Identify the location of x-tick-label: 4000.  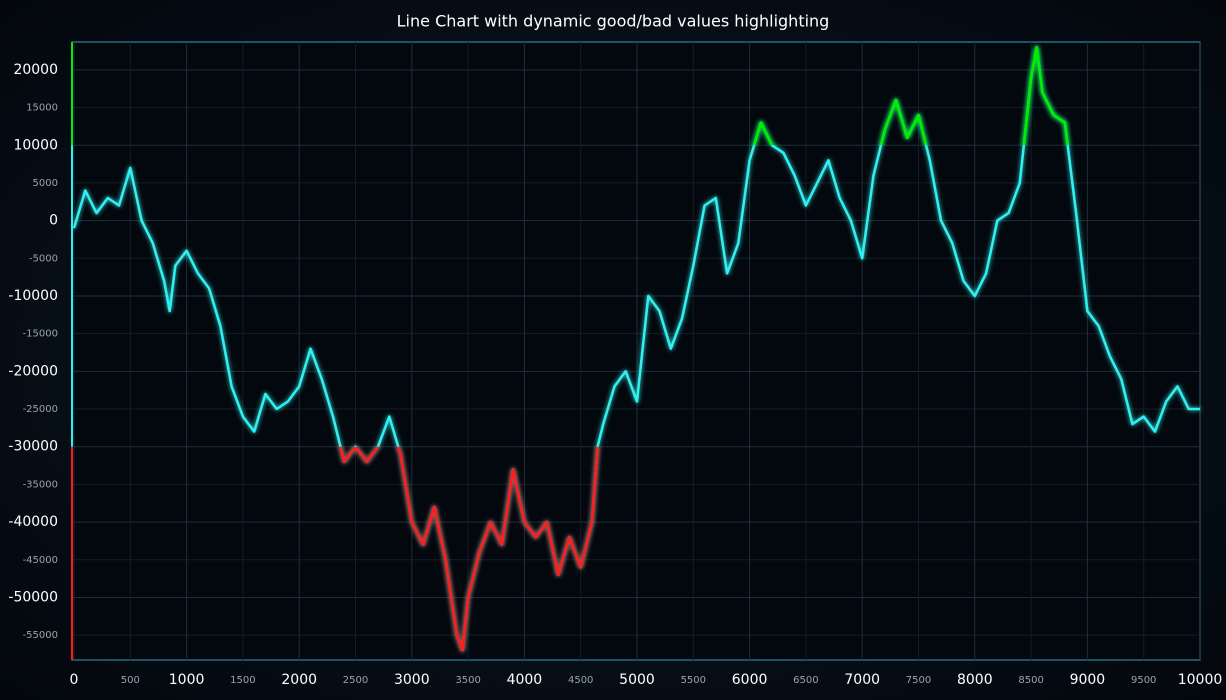
(525, 680).